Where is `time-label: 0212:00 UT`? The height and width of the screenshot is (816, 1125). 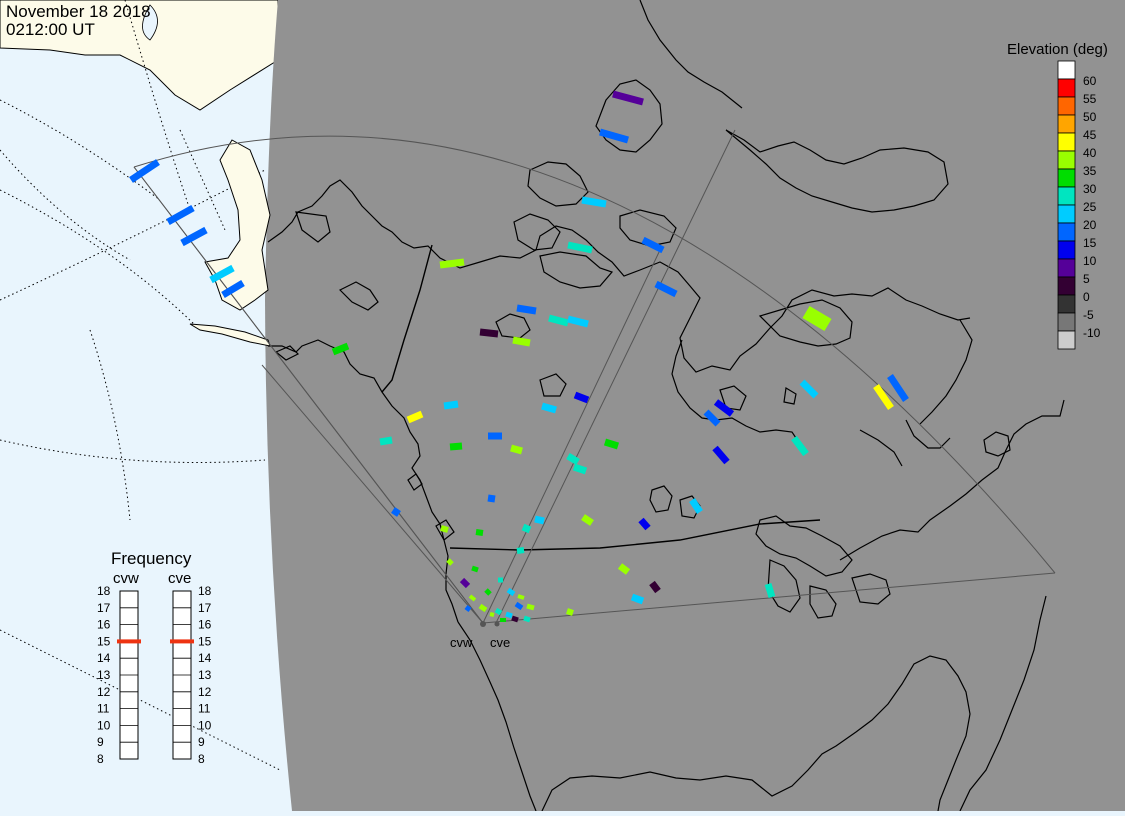 time-label: 0212:00 UT is located at coordinates (50, 29).